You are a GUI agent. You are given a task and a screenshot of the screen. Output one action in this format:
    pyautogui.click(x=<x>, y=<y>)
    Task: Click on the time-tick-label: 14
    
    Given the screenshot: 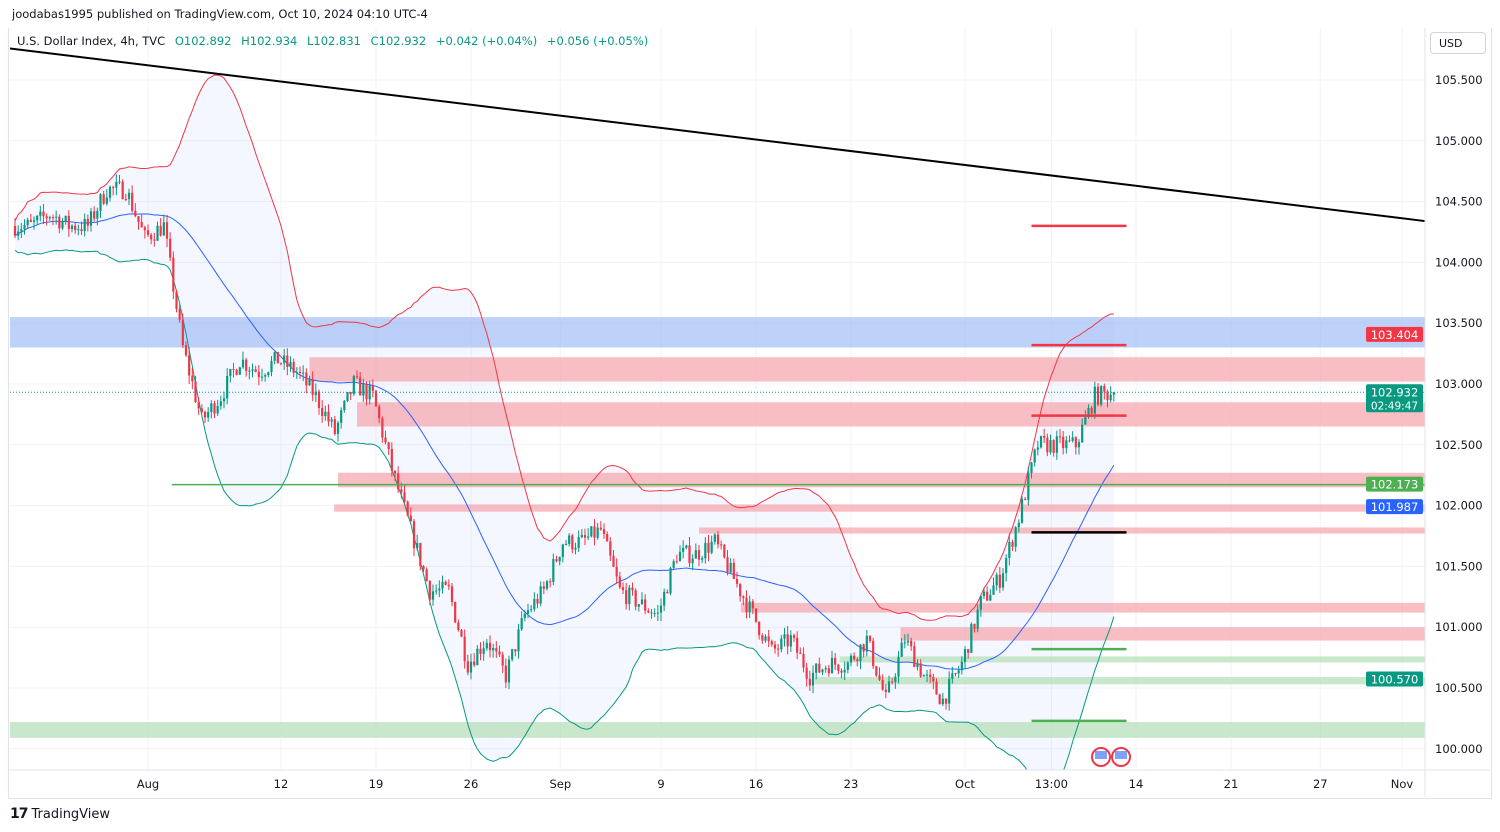 What is the action you would take?
    pyautogui.click(x=1136, y=784)
    